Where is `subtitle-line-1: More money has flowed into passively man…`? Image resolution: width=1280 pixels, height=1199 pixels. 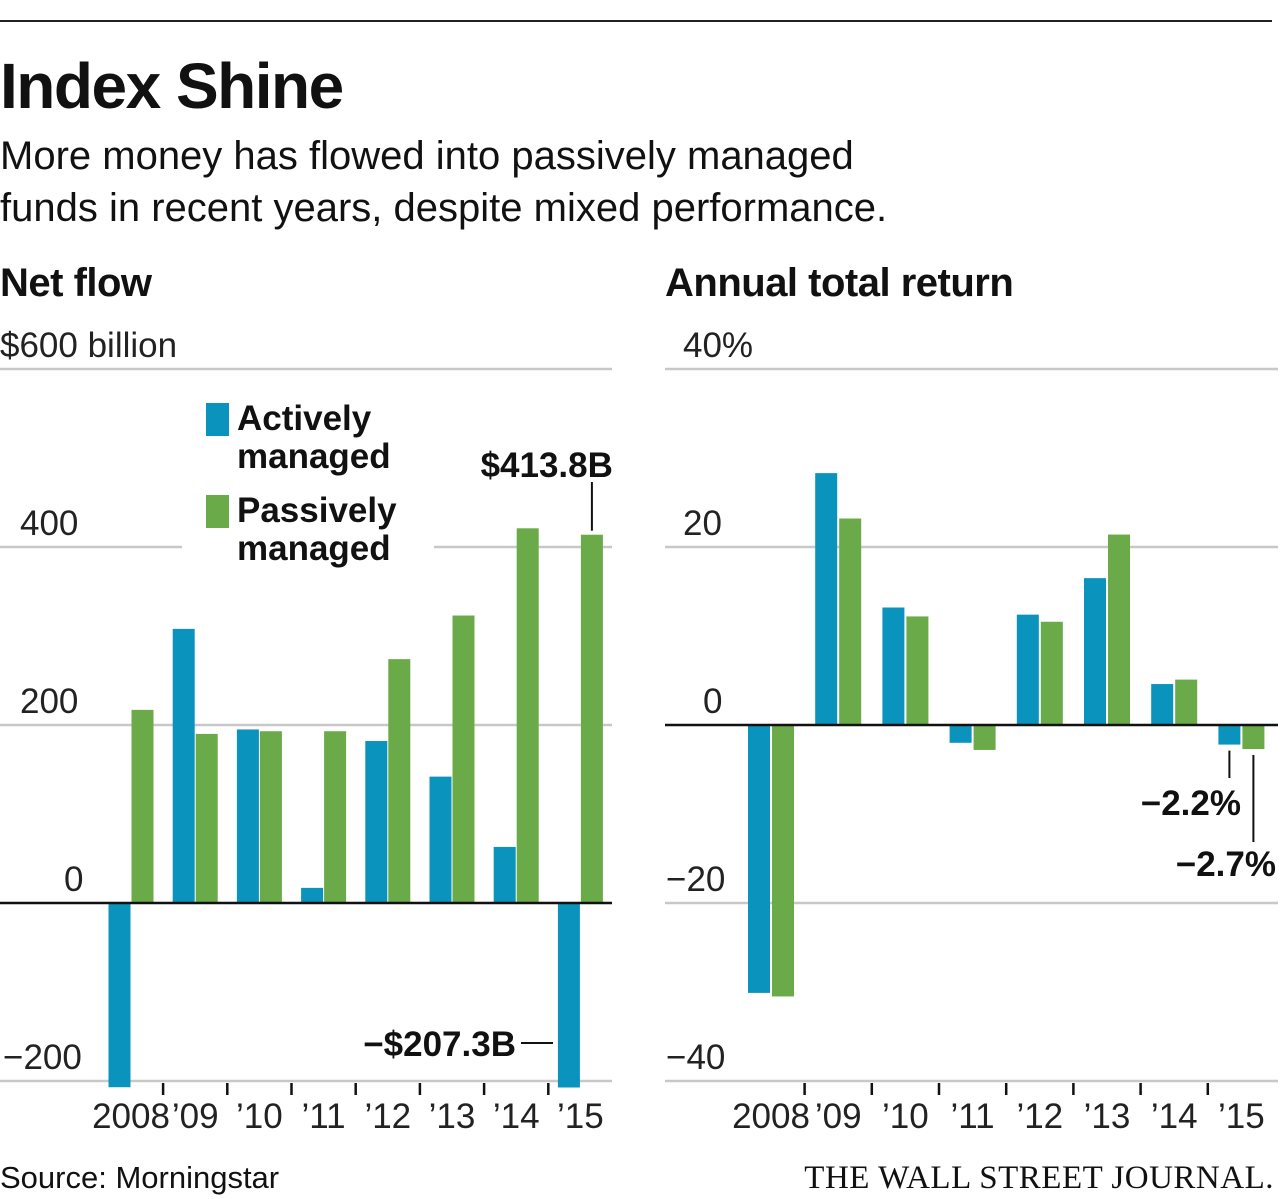 subtitle-line-1: More money has flowed into passively man… is located at coordinates (427, 156).